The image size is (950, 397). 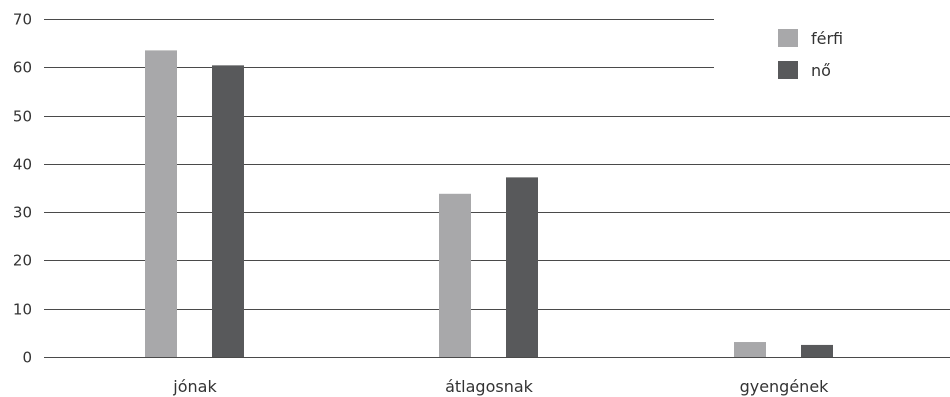 What do you see at coordinates (194, 386) in the screenshot?
I see `x-category-label: jónak` at bounding box center [194, 386].